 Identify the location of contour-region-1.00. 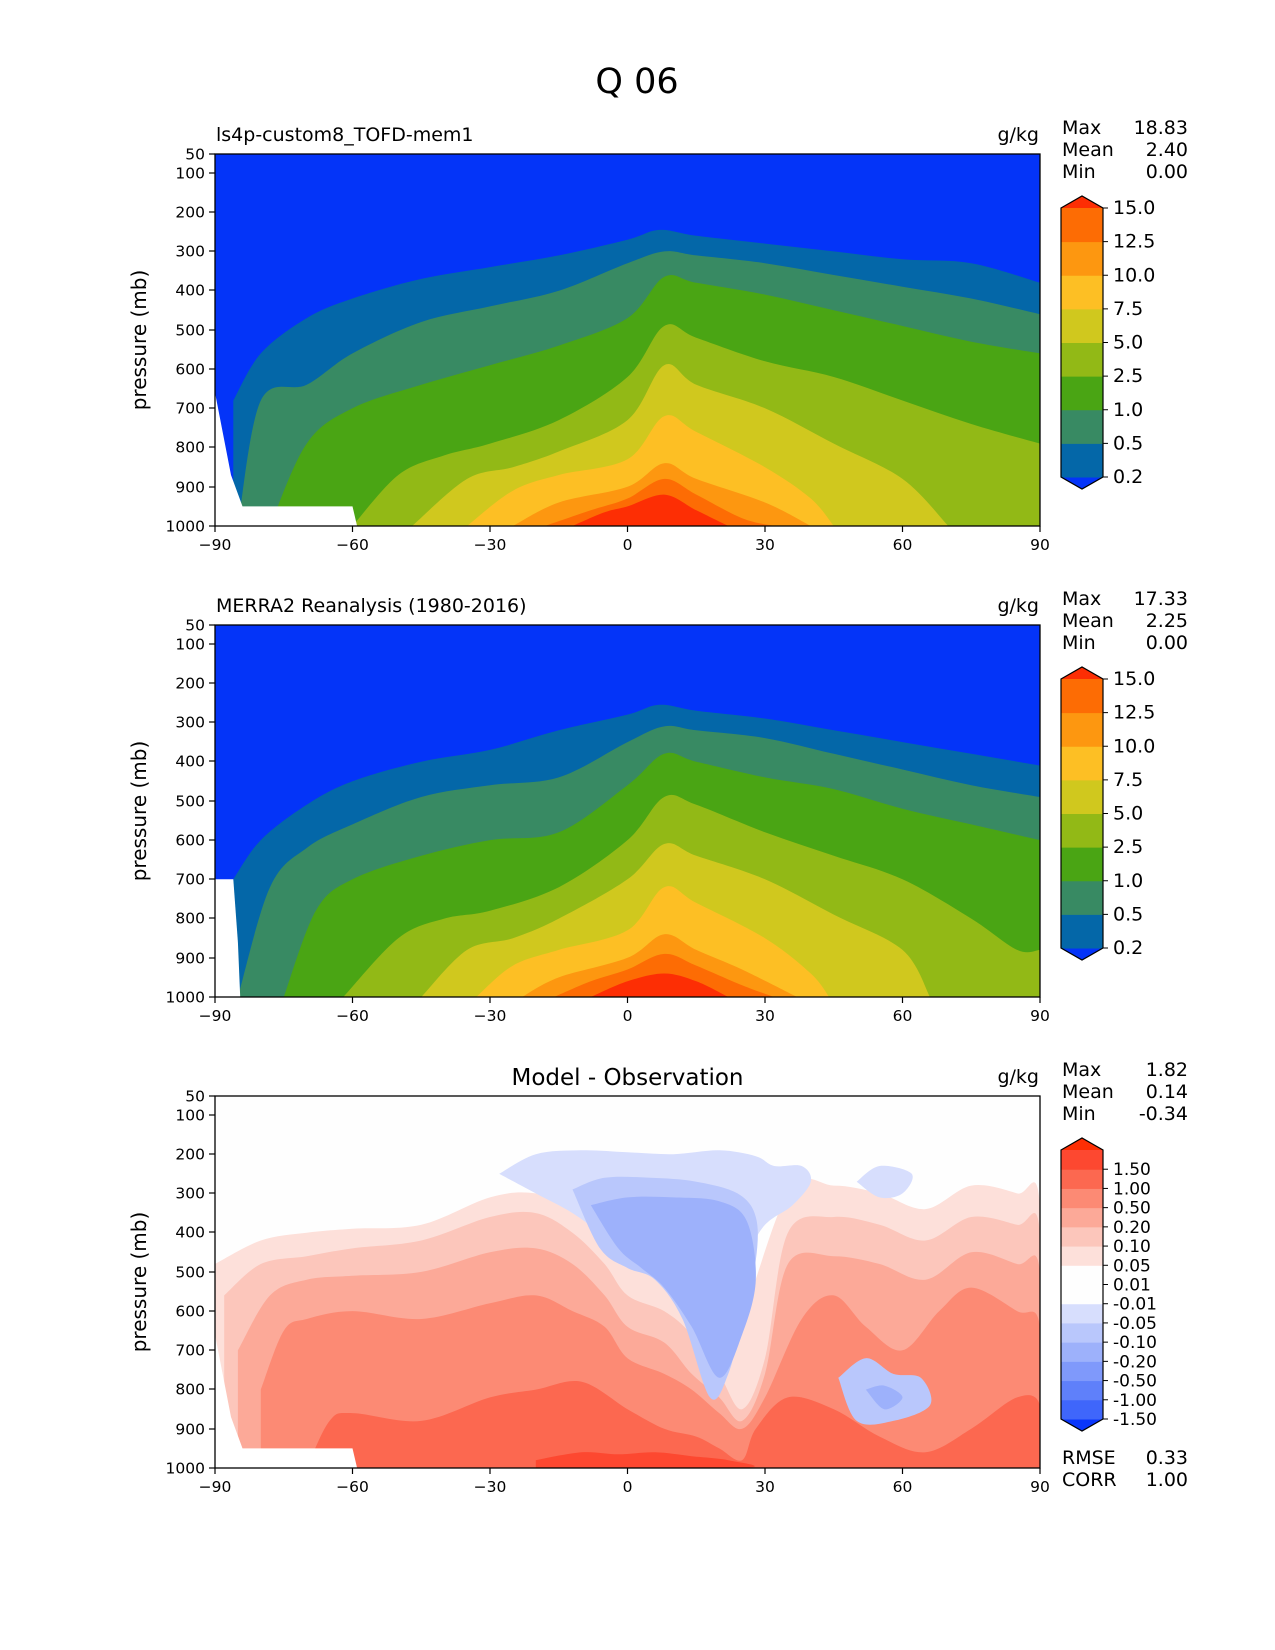
(673, 1424).